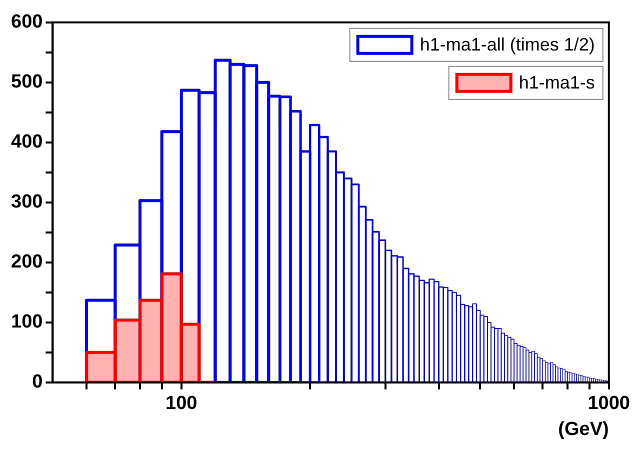 This screenshot has height=449, width=641. I want to click on y-tick-label: 400, so click(27, 142).